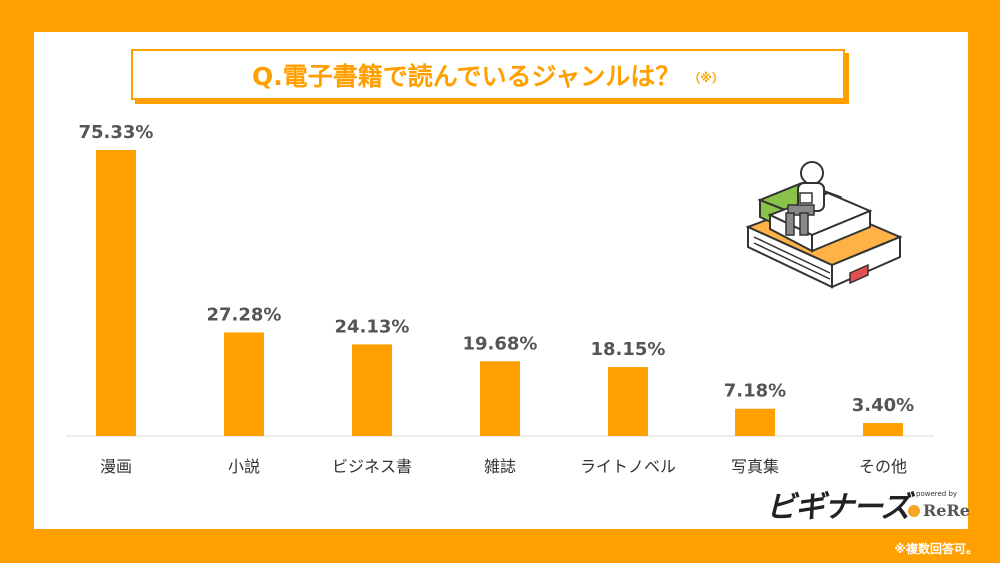 This screenshot has width=1000, height=563. Describe the element at coordinates (946, 510) in the screenshot. I see `logo-rere-text: ReRe` at that location.